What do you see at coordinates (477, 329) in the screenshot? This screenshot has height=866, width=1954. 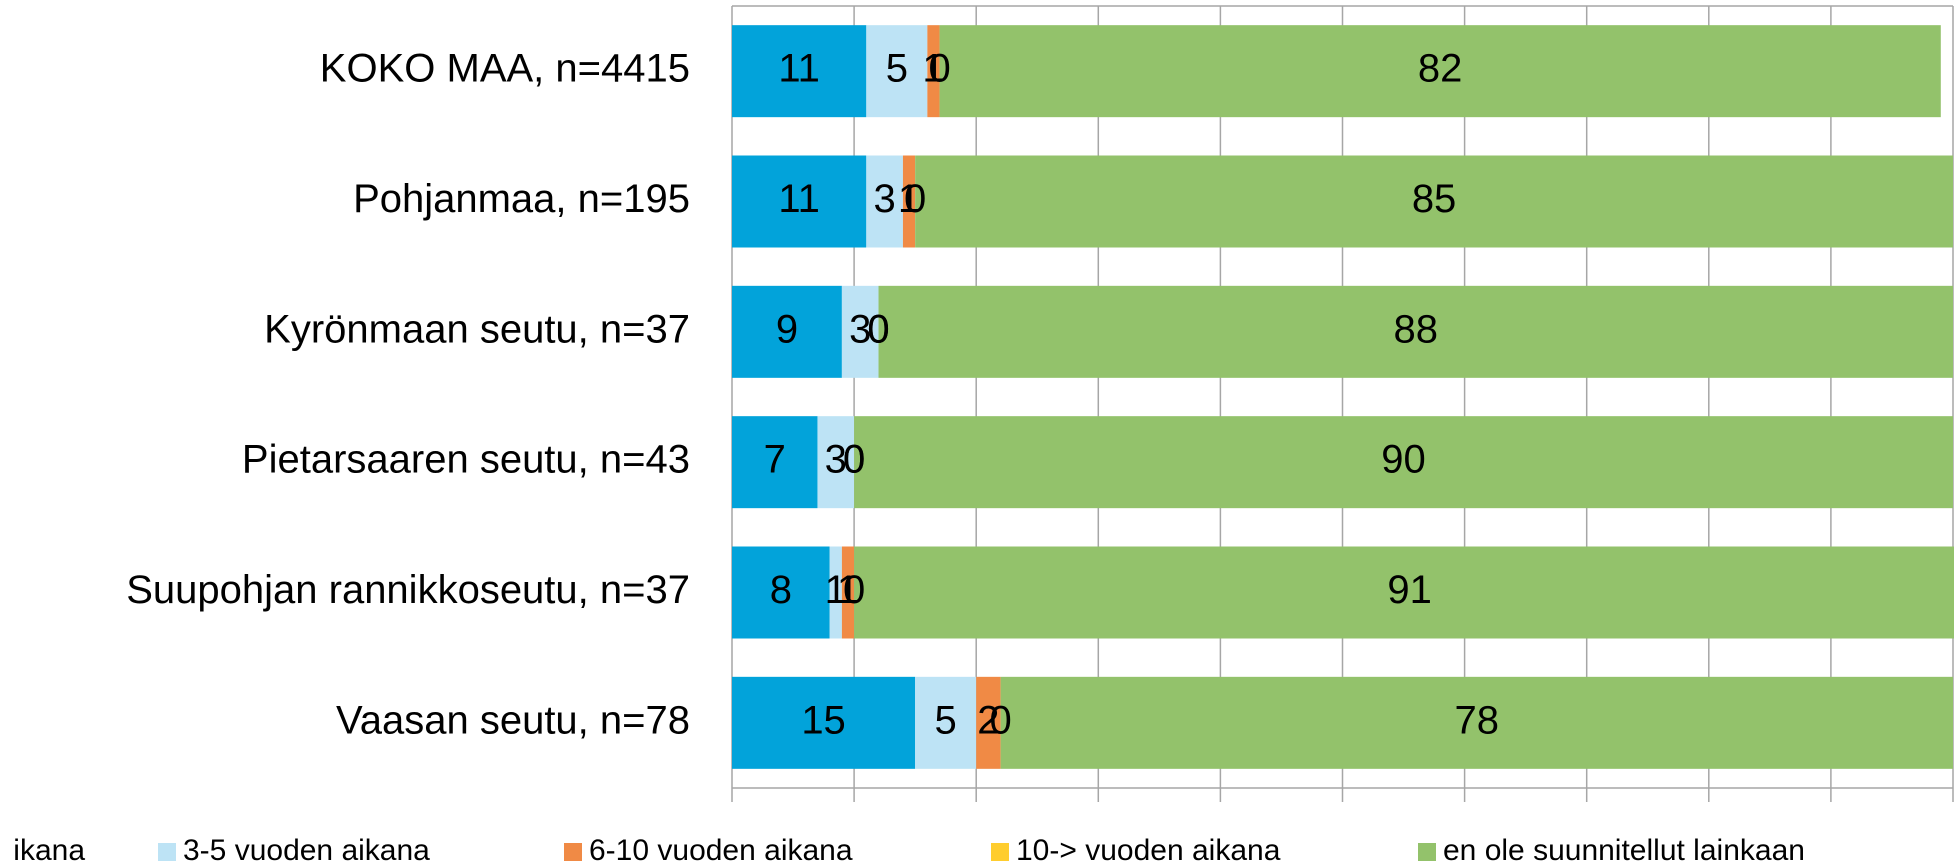 I see `y-tick-label: Kyrönmaan seutu, n=37` at bounding box center [477, 329].